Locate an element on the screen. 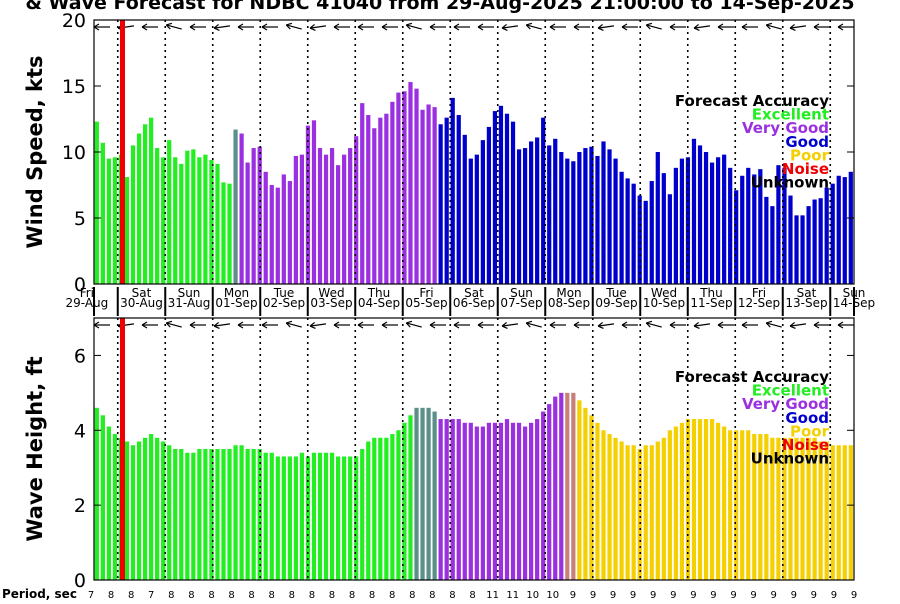 The height and width of the screenshot is (604, 900). y-tick-label: 5 is located at coordinates (80, 219).